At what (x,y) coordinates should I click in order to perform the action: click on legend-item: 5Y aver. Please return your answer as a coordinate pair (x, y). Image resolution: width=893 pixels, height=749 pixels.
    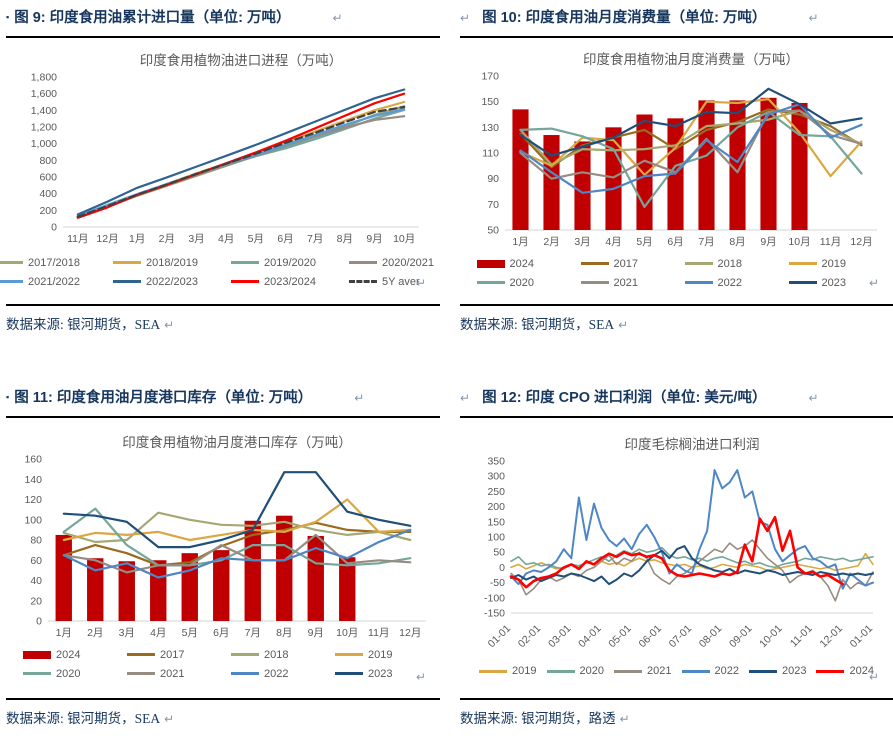
    Looking at the image, I should click on (400, 282).